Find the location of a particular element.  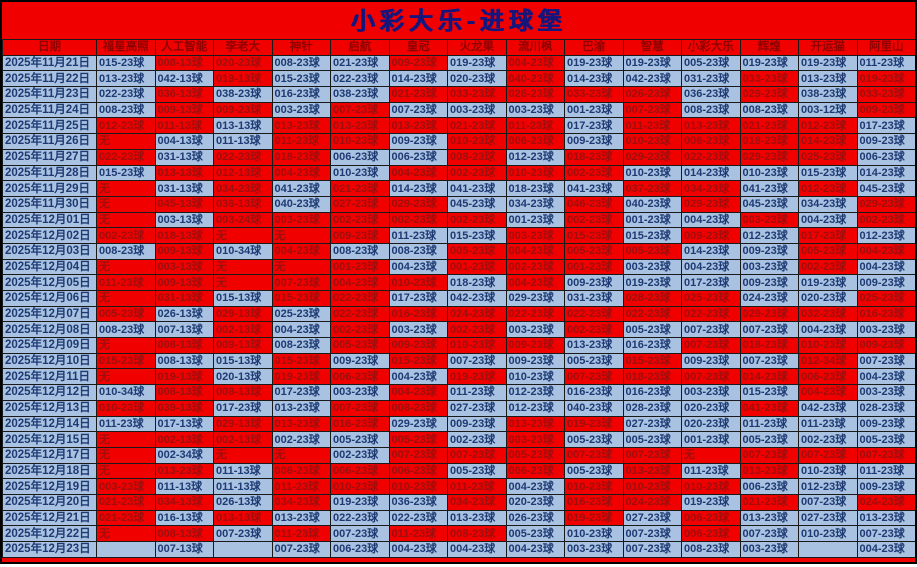

cell: 025-23球 is located at coordinates (301, 314).